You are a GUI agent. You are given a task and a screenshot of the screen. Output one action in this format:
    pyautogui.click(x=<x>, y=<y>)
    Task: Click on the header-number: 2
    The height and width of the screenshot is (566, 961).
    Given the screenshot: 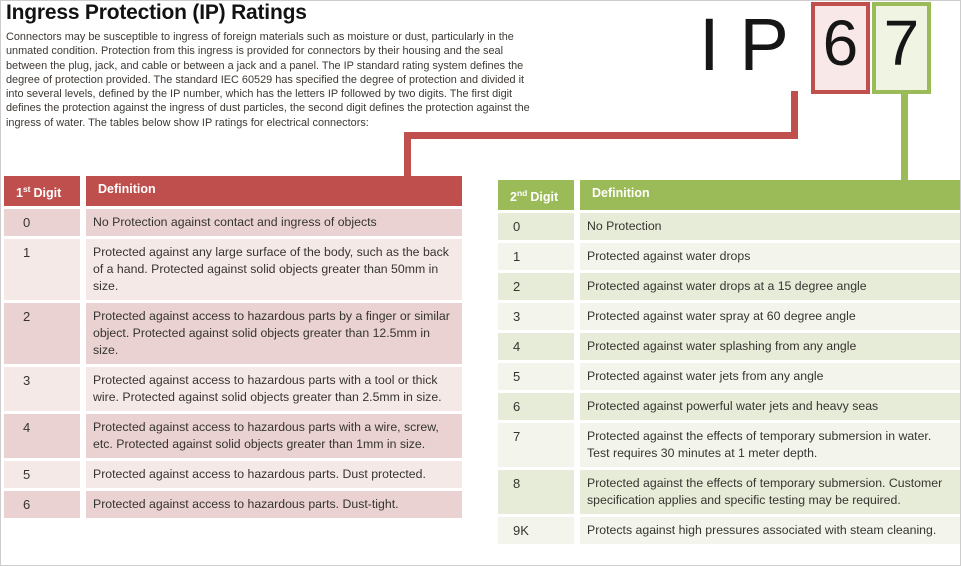 What is the action you would take?
    pyautogui.click(x=513, y=197)
    